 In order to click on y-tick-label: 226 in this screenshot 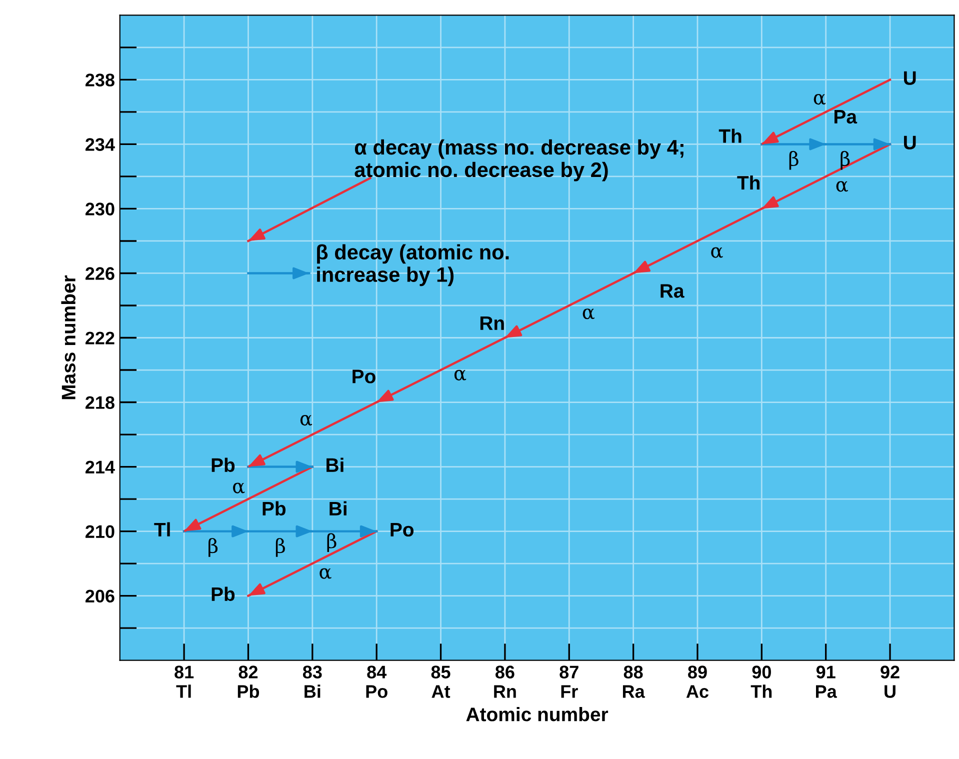, I will do `click(100, 273)`.